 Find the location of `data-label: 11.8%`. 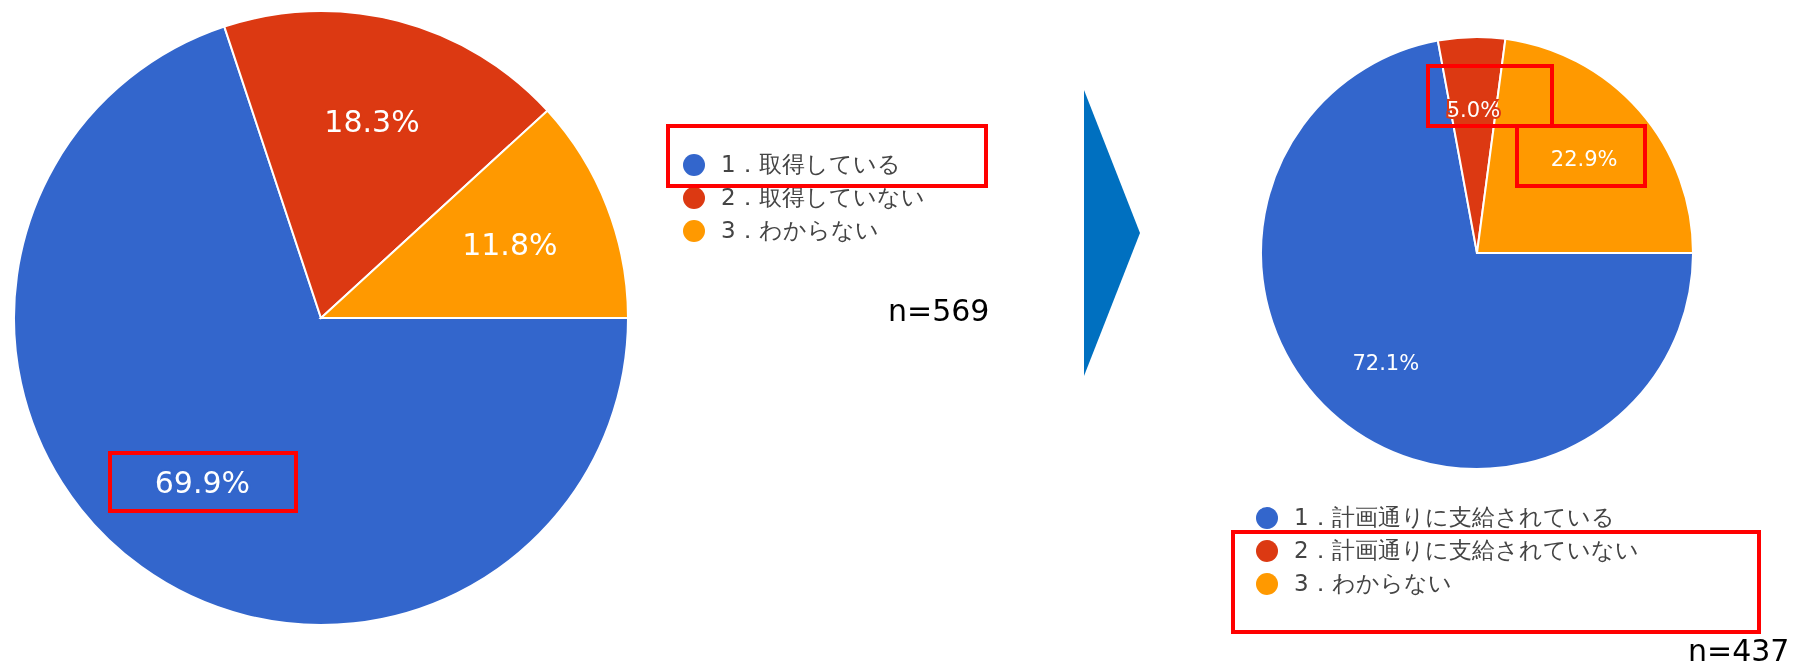

data-label: 11.8% is located at coordinates (510, 245).